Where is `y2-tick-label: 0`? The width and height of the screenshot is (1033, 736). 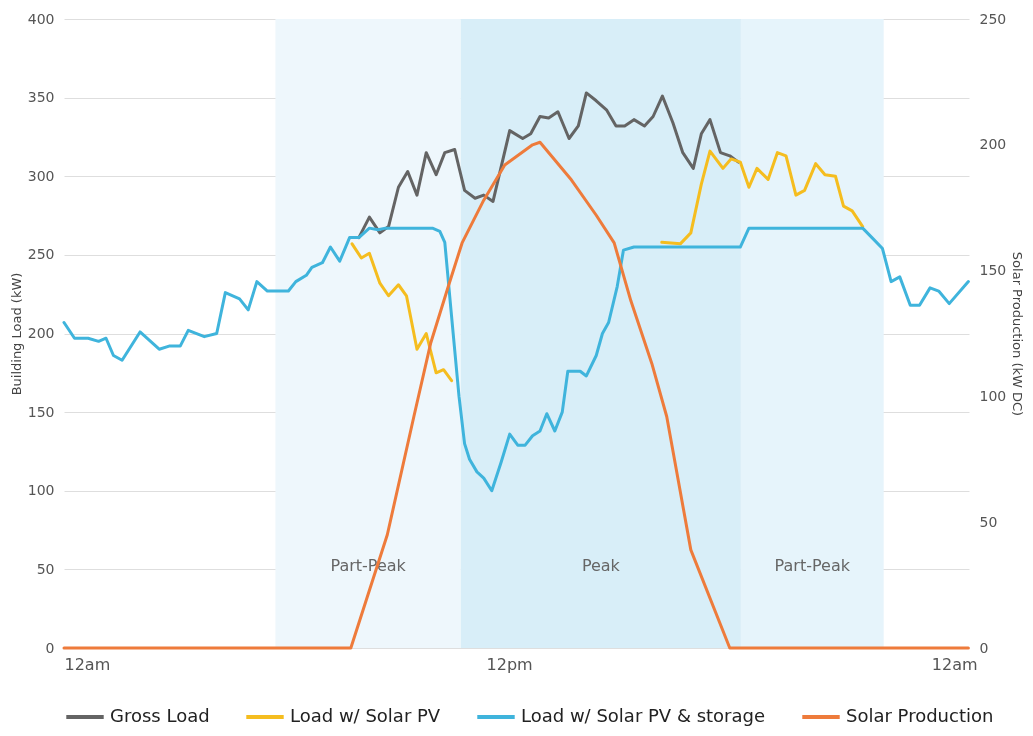
y2-tick-label: 0 is located at coordinates (984, 647).